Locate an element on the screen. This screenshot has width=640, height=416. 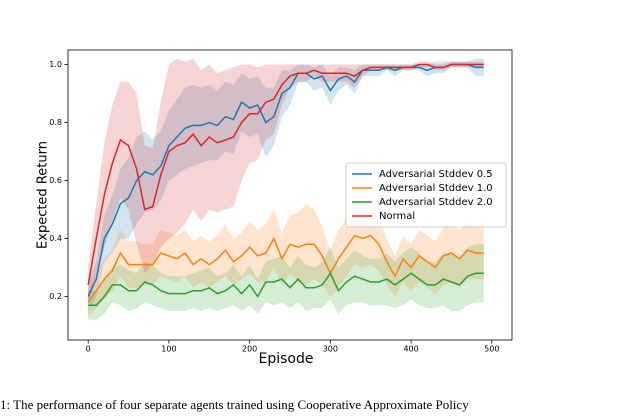
y-tick-label: 0.2 is located at coordinates (55, 296).